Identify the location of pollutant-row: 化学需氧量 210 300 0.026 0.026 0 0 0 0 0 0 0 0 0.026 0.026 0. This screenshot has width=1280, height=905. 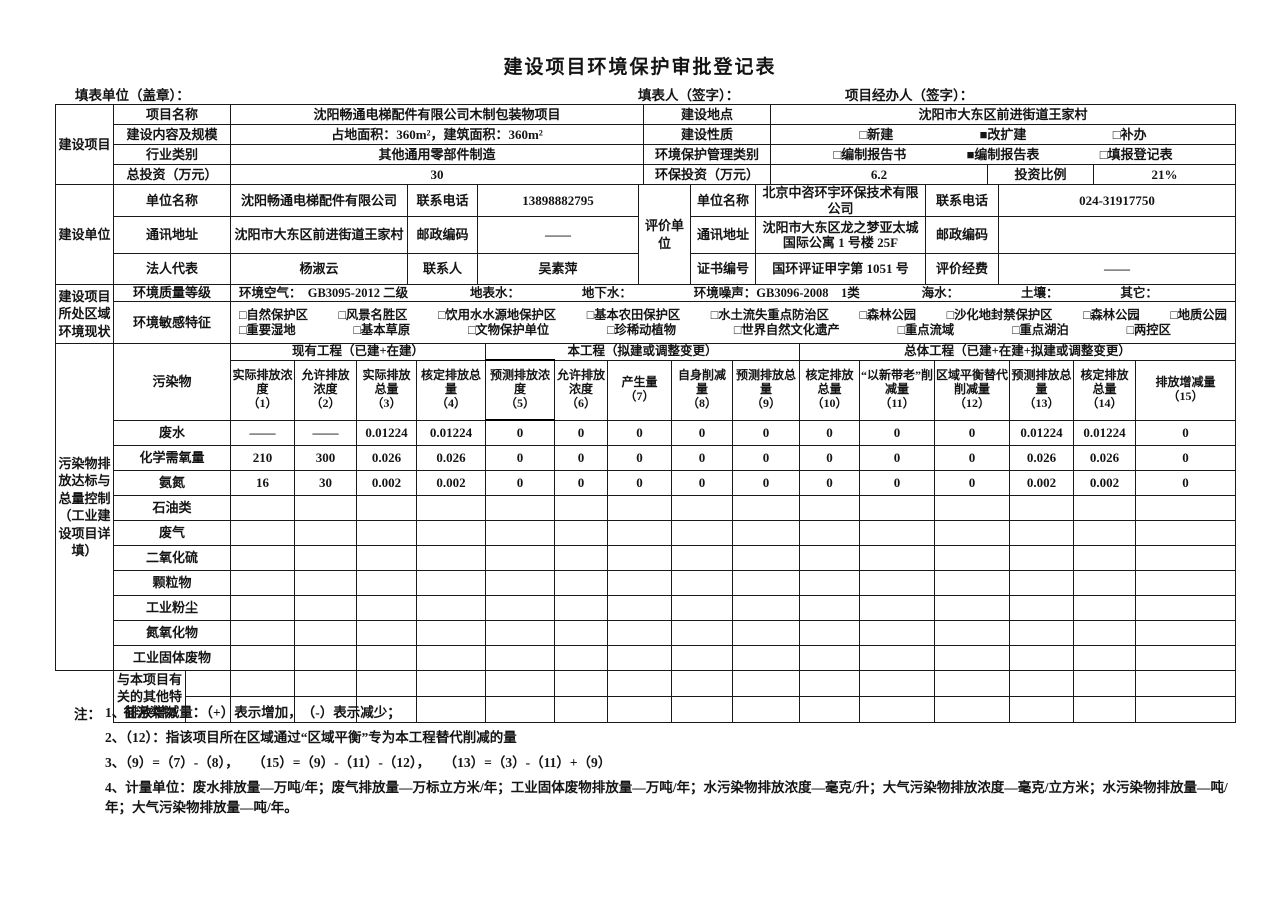
(646, 458).